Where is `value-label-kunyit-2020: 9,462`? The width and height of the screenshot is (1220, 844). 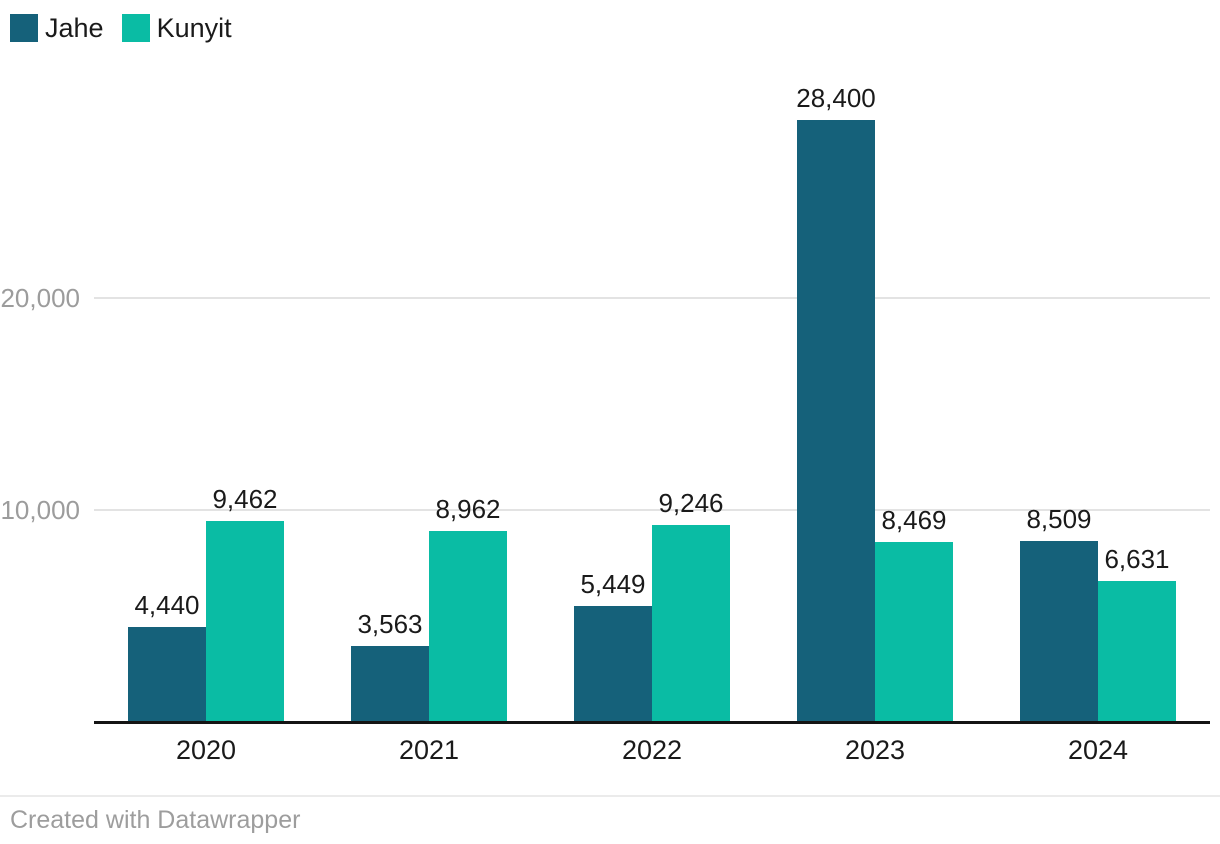
value-label-kunyit-2020: 9,462 is located at coordinates (245, 499).